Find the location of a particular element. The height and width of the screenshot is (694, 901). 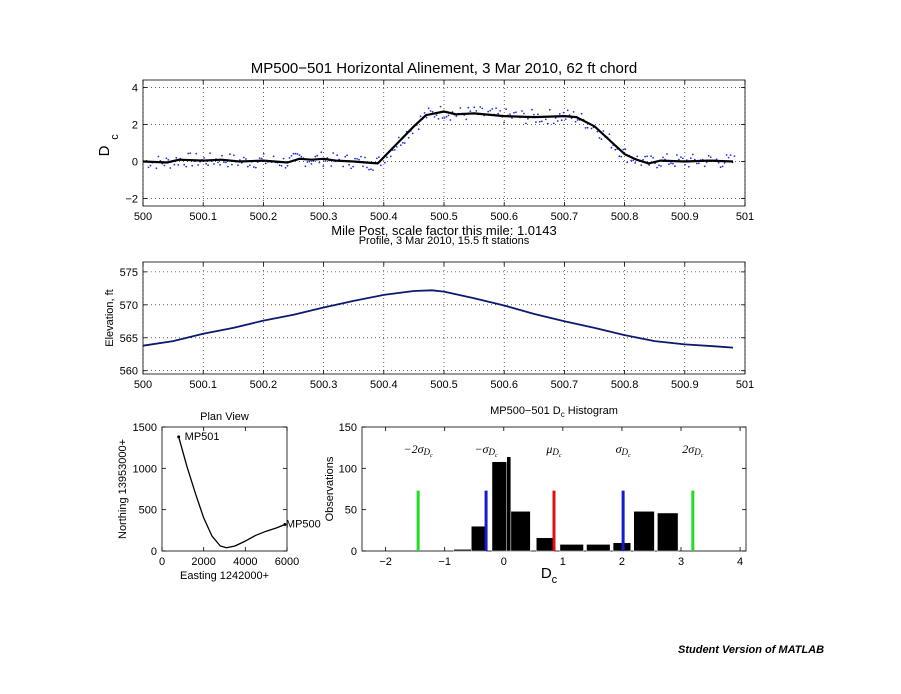

y-tick-label: 2 is located at coordinates (135, 125).